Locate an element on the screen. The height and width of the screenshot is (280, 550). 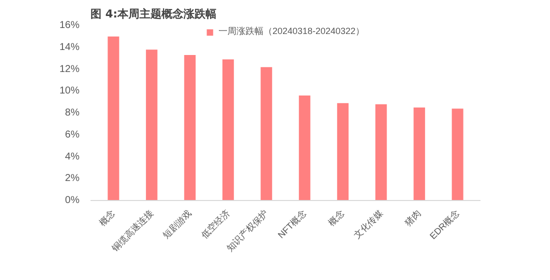
x-tick-label: 文化传媒 is located at coordinates (368, 224).